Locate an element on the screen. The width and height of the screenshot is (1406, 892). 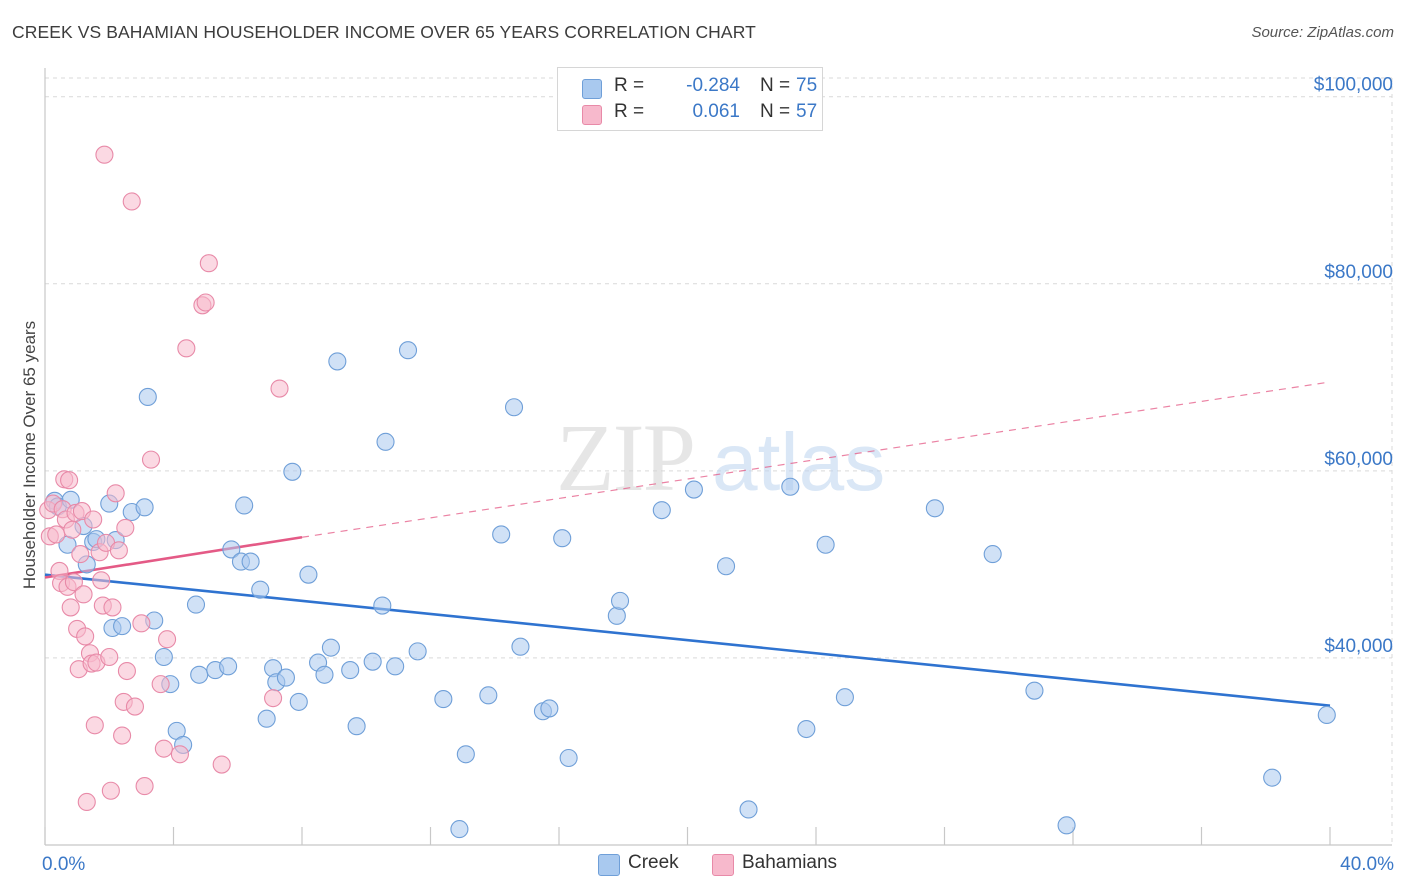
bahamians-legend-label: Bahamians is located at coordinates (790, 862).